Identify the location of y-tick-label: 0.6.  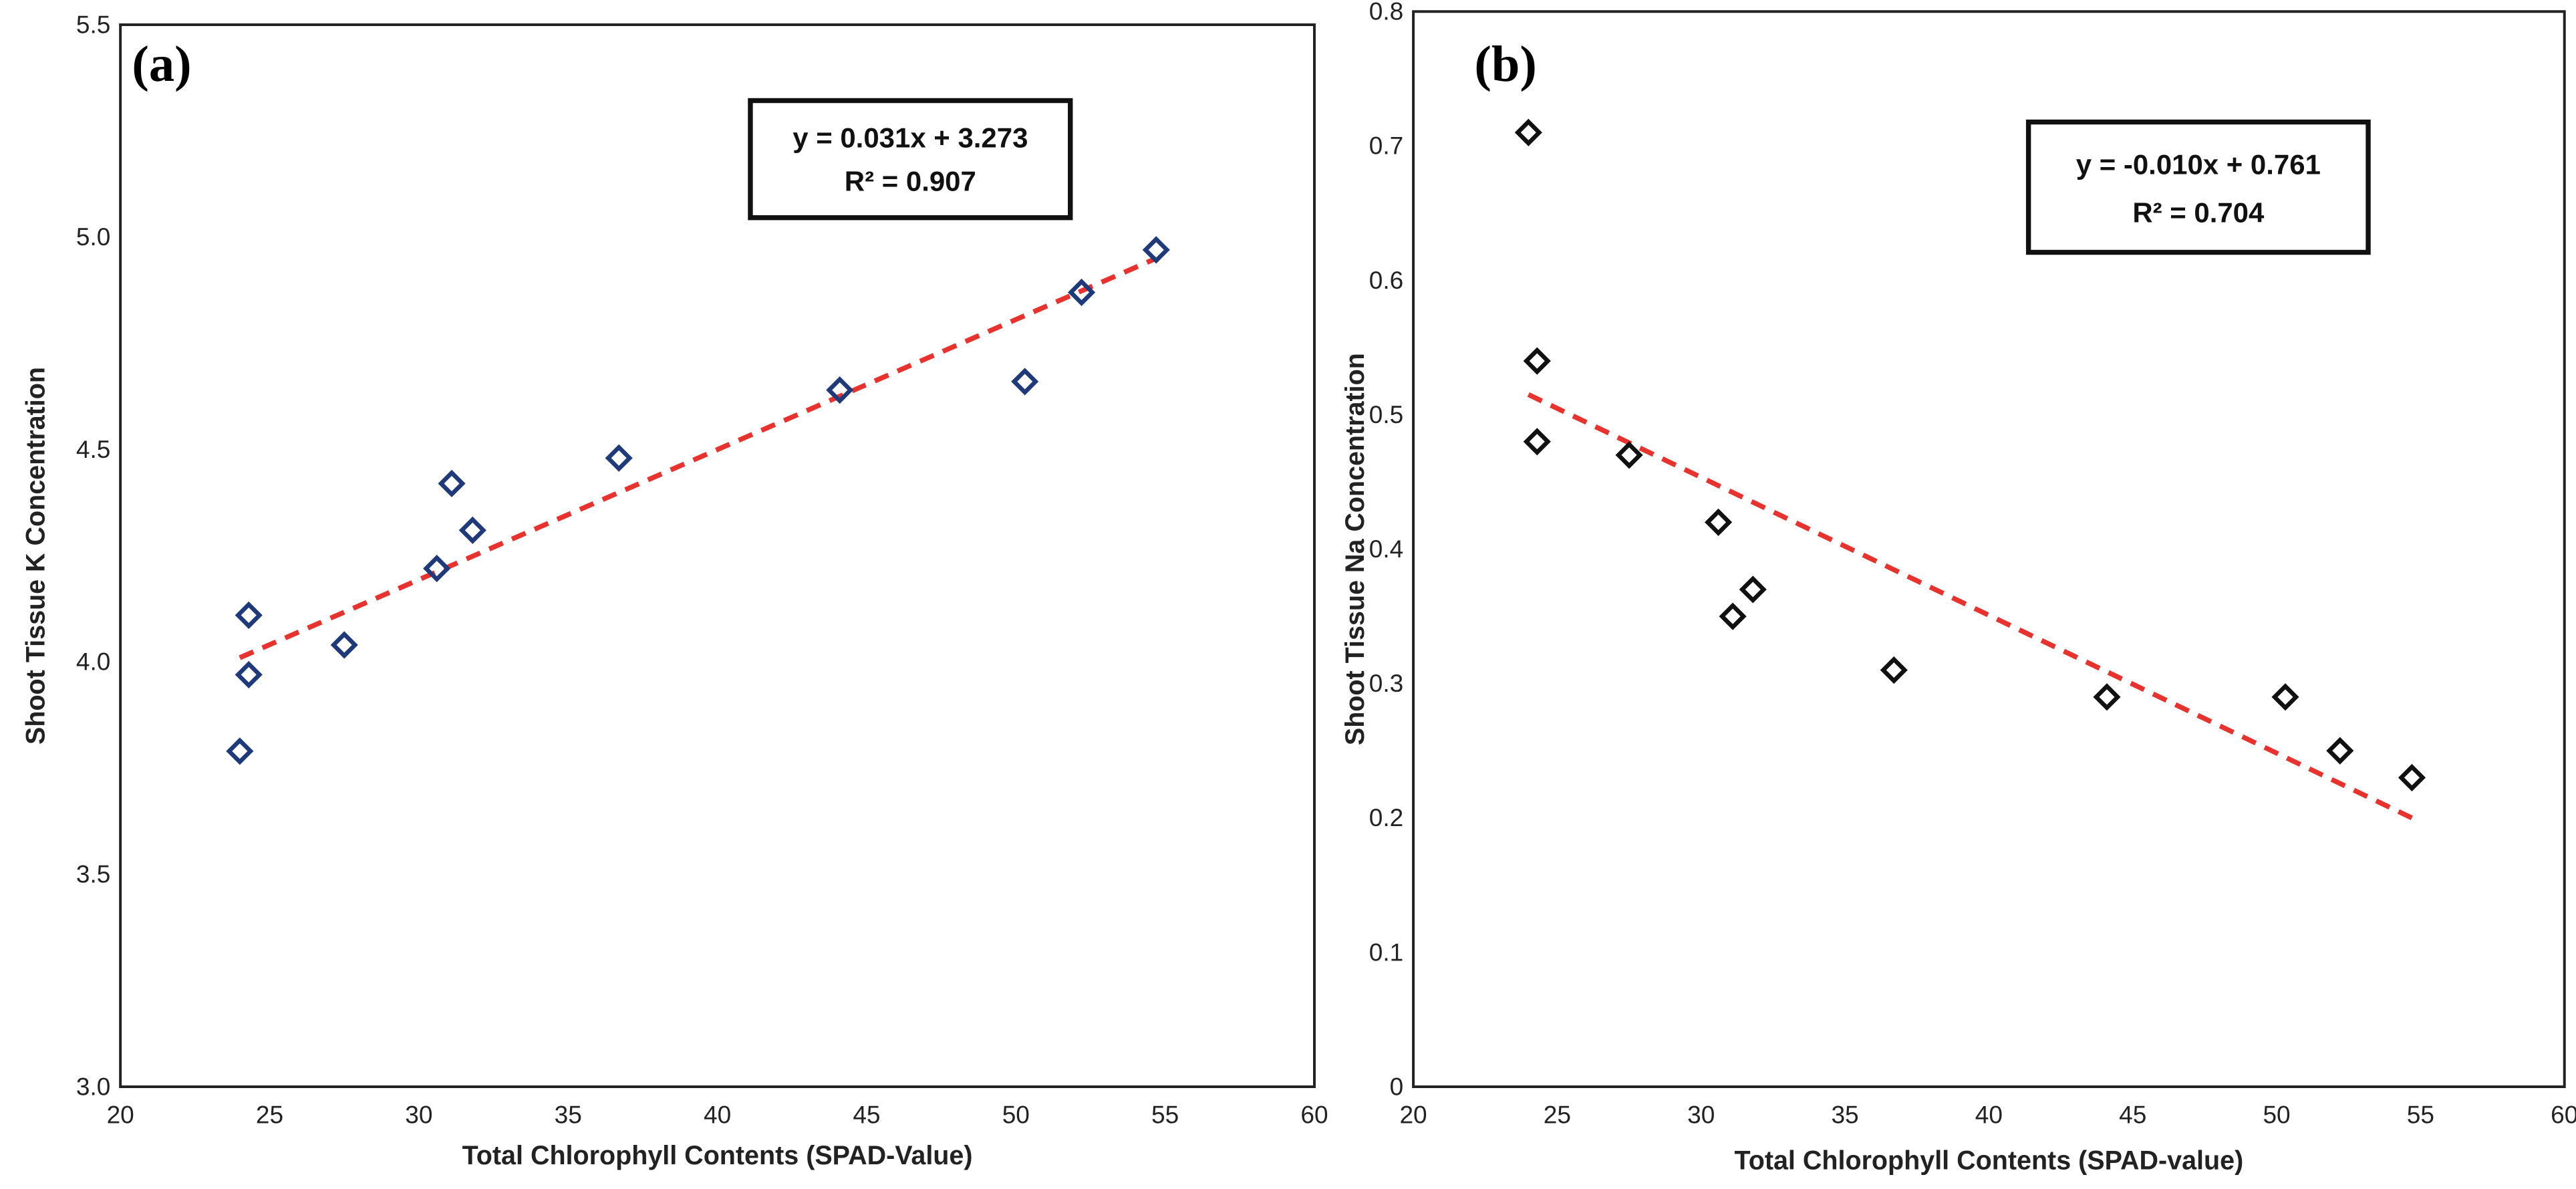
(1386, 280).